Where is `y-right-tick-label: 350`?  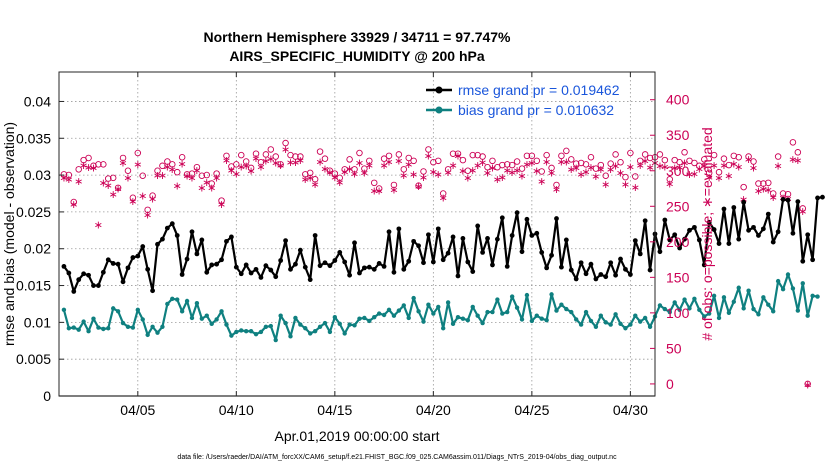 y-right-tick-label: 350 is located at coordinates (678, 135).